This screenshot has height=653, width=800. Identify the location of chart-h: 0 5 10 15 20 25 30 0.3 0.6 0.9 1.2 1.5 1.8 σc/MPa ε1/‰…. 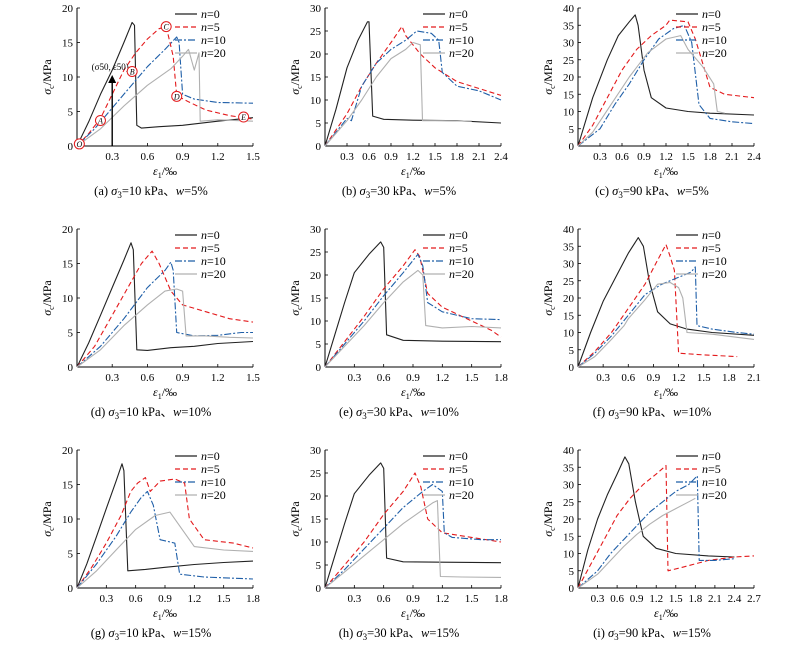
(398, 543).